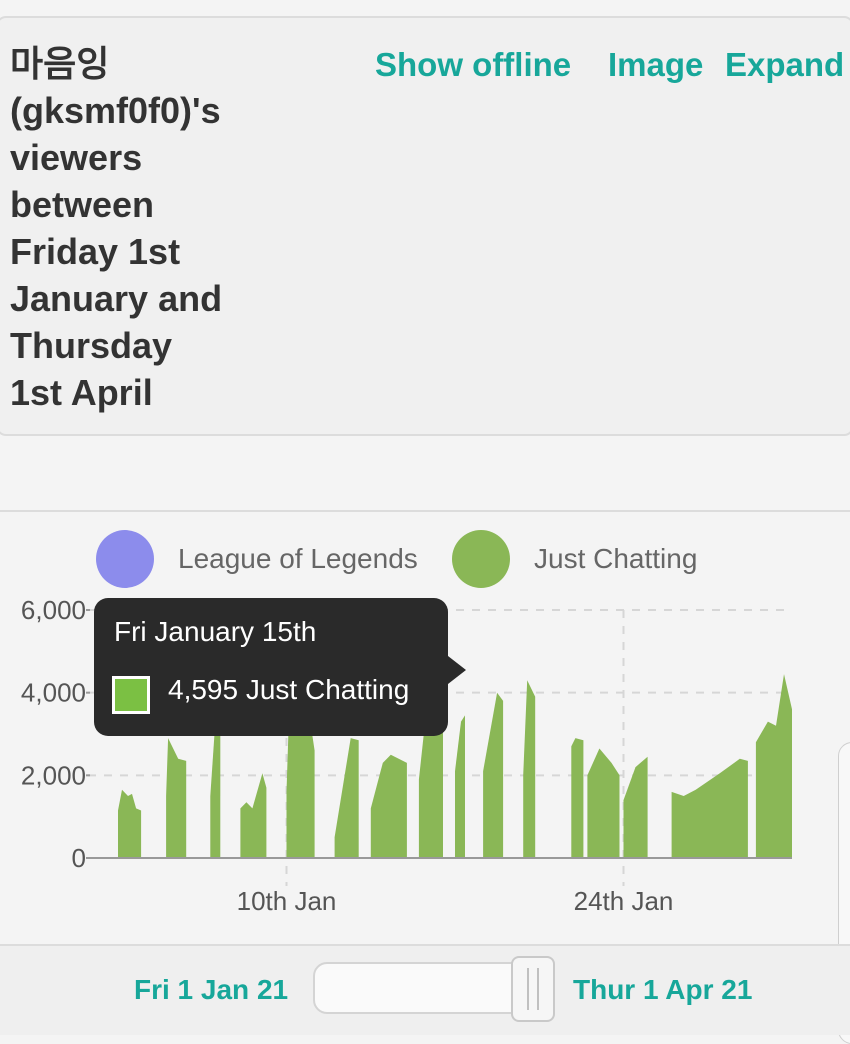 This screenshot has width=850, height=1044. Describe the element at coordinates (215, 631) in the screenshot. I see `tooltip-date: Fri January 15th` at that location.